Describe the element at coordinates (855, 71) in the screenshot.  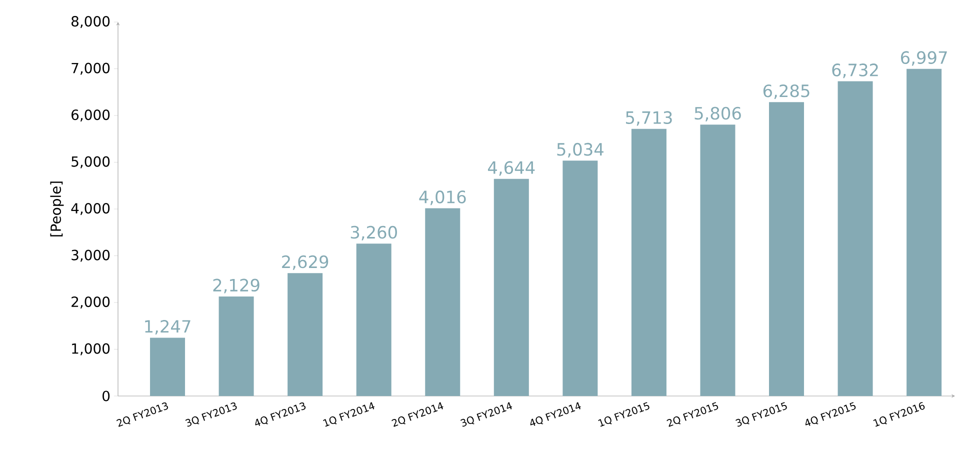
I see `data-label: 6,732` at that location.